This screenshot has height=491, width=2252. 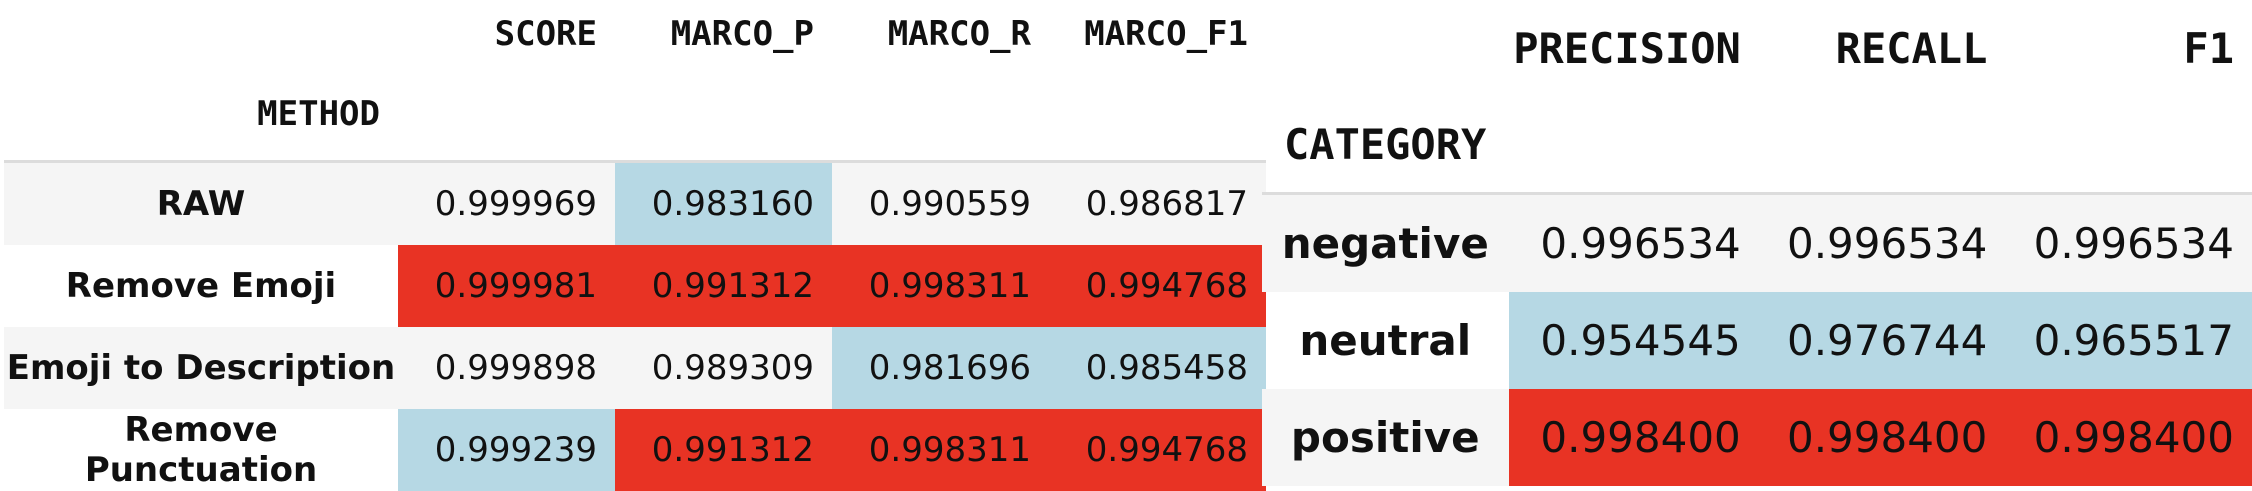 What do you see at coordinates (949, 204) in the screenshot?
I see `data-cell: 0.990559` at bounding box center [949, 204].